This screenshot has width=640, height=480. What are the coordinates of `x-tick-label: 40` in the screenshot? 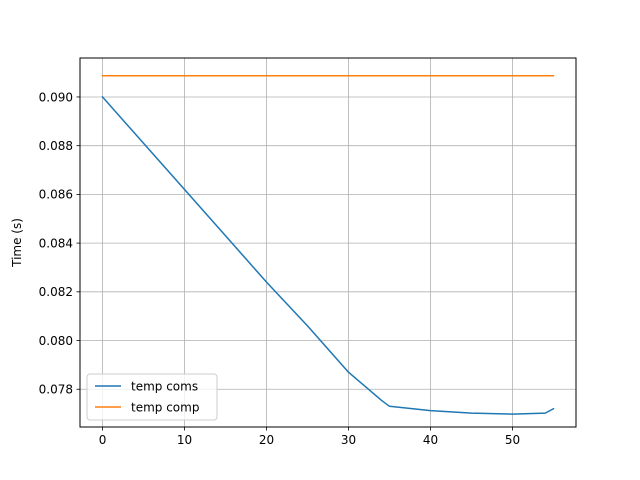 It's located at (430, 440).